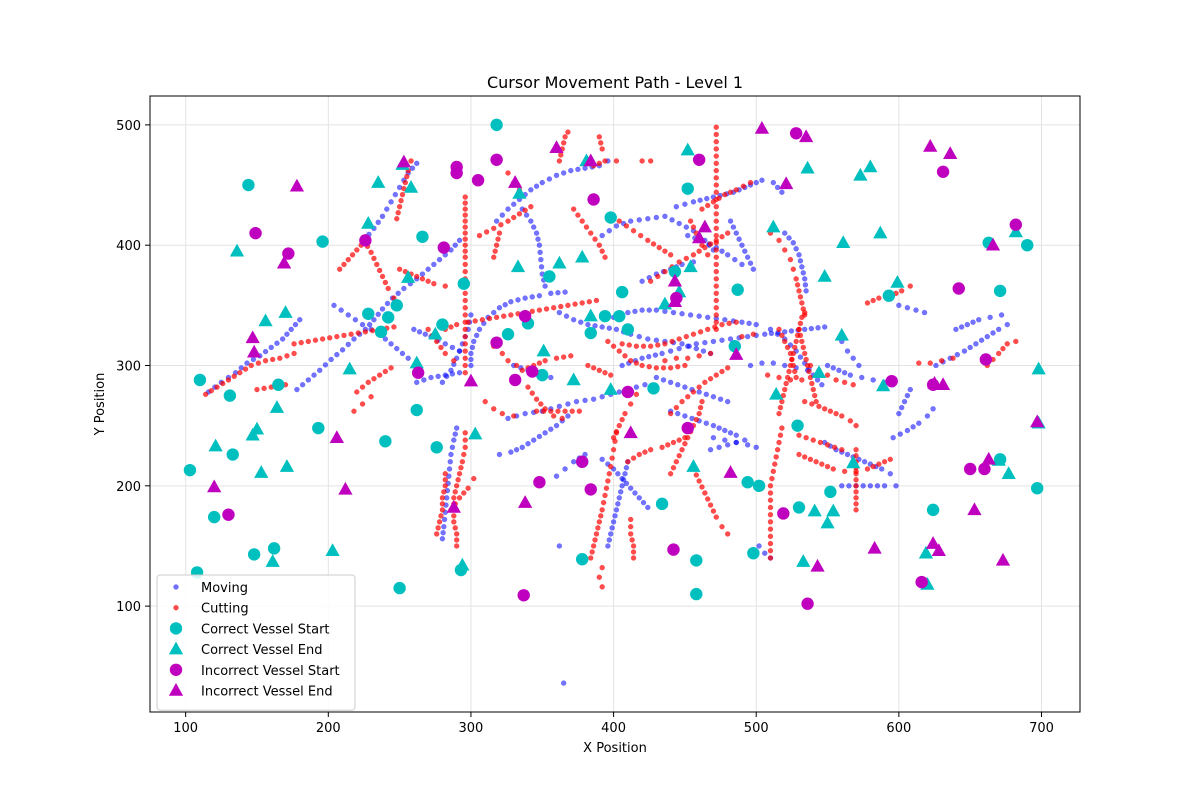 This screenshot has width=1200, height=804. Describe the element at coordinates (176, 628) in the screenshot. I see `correct-vessel-start-legend-marker` at that location.